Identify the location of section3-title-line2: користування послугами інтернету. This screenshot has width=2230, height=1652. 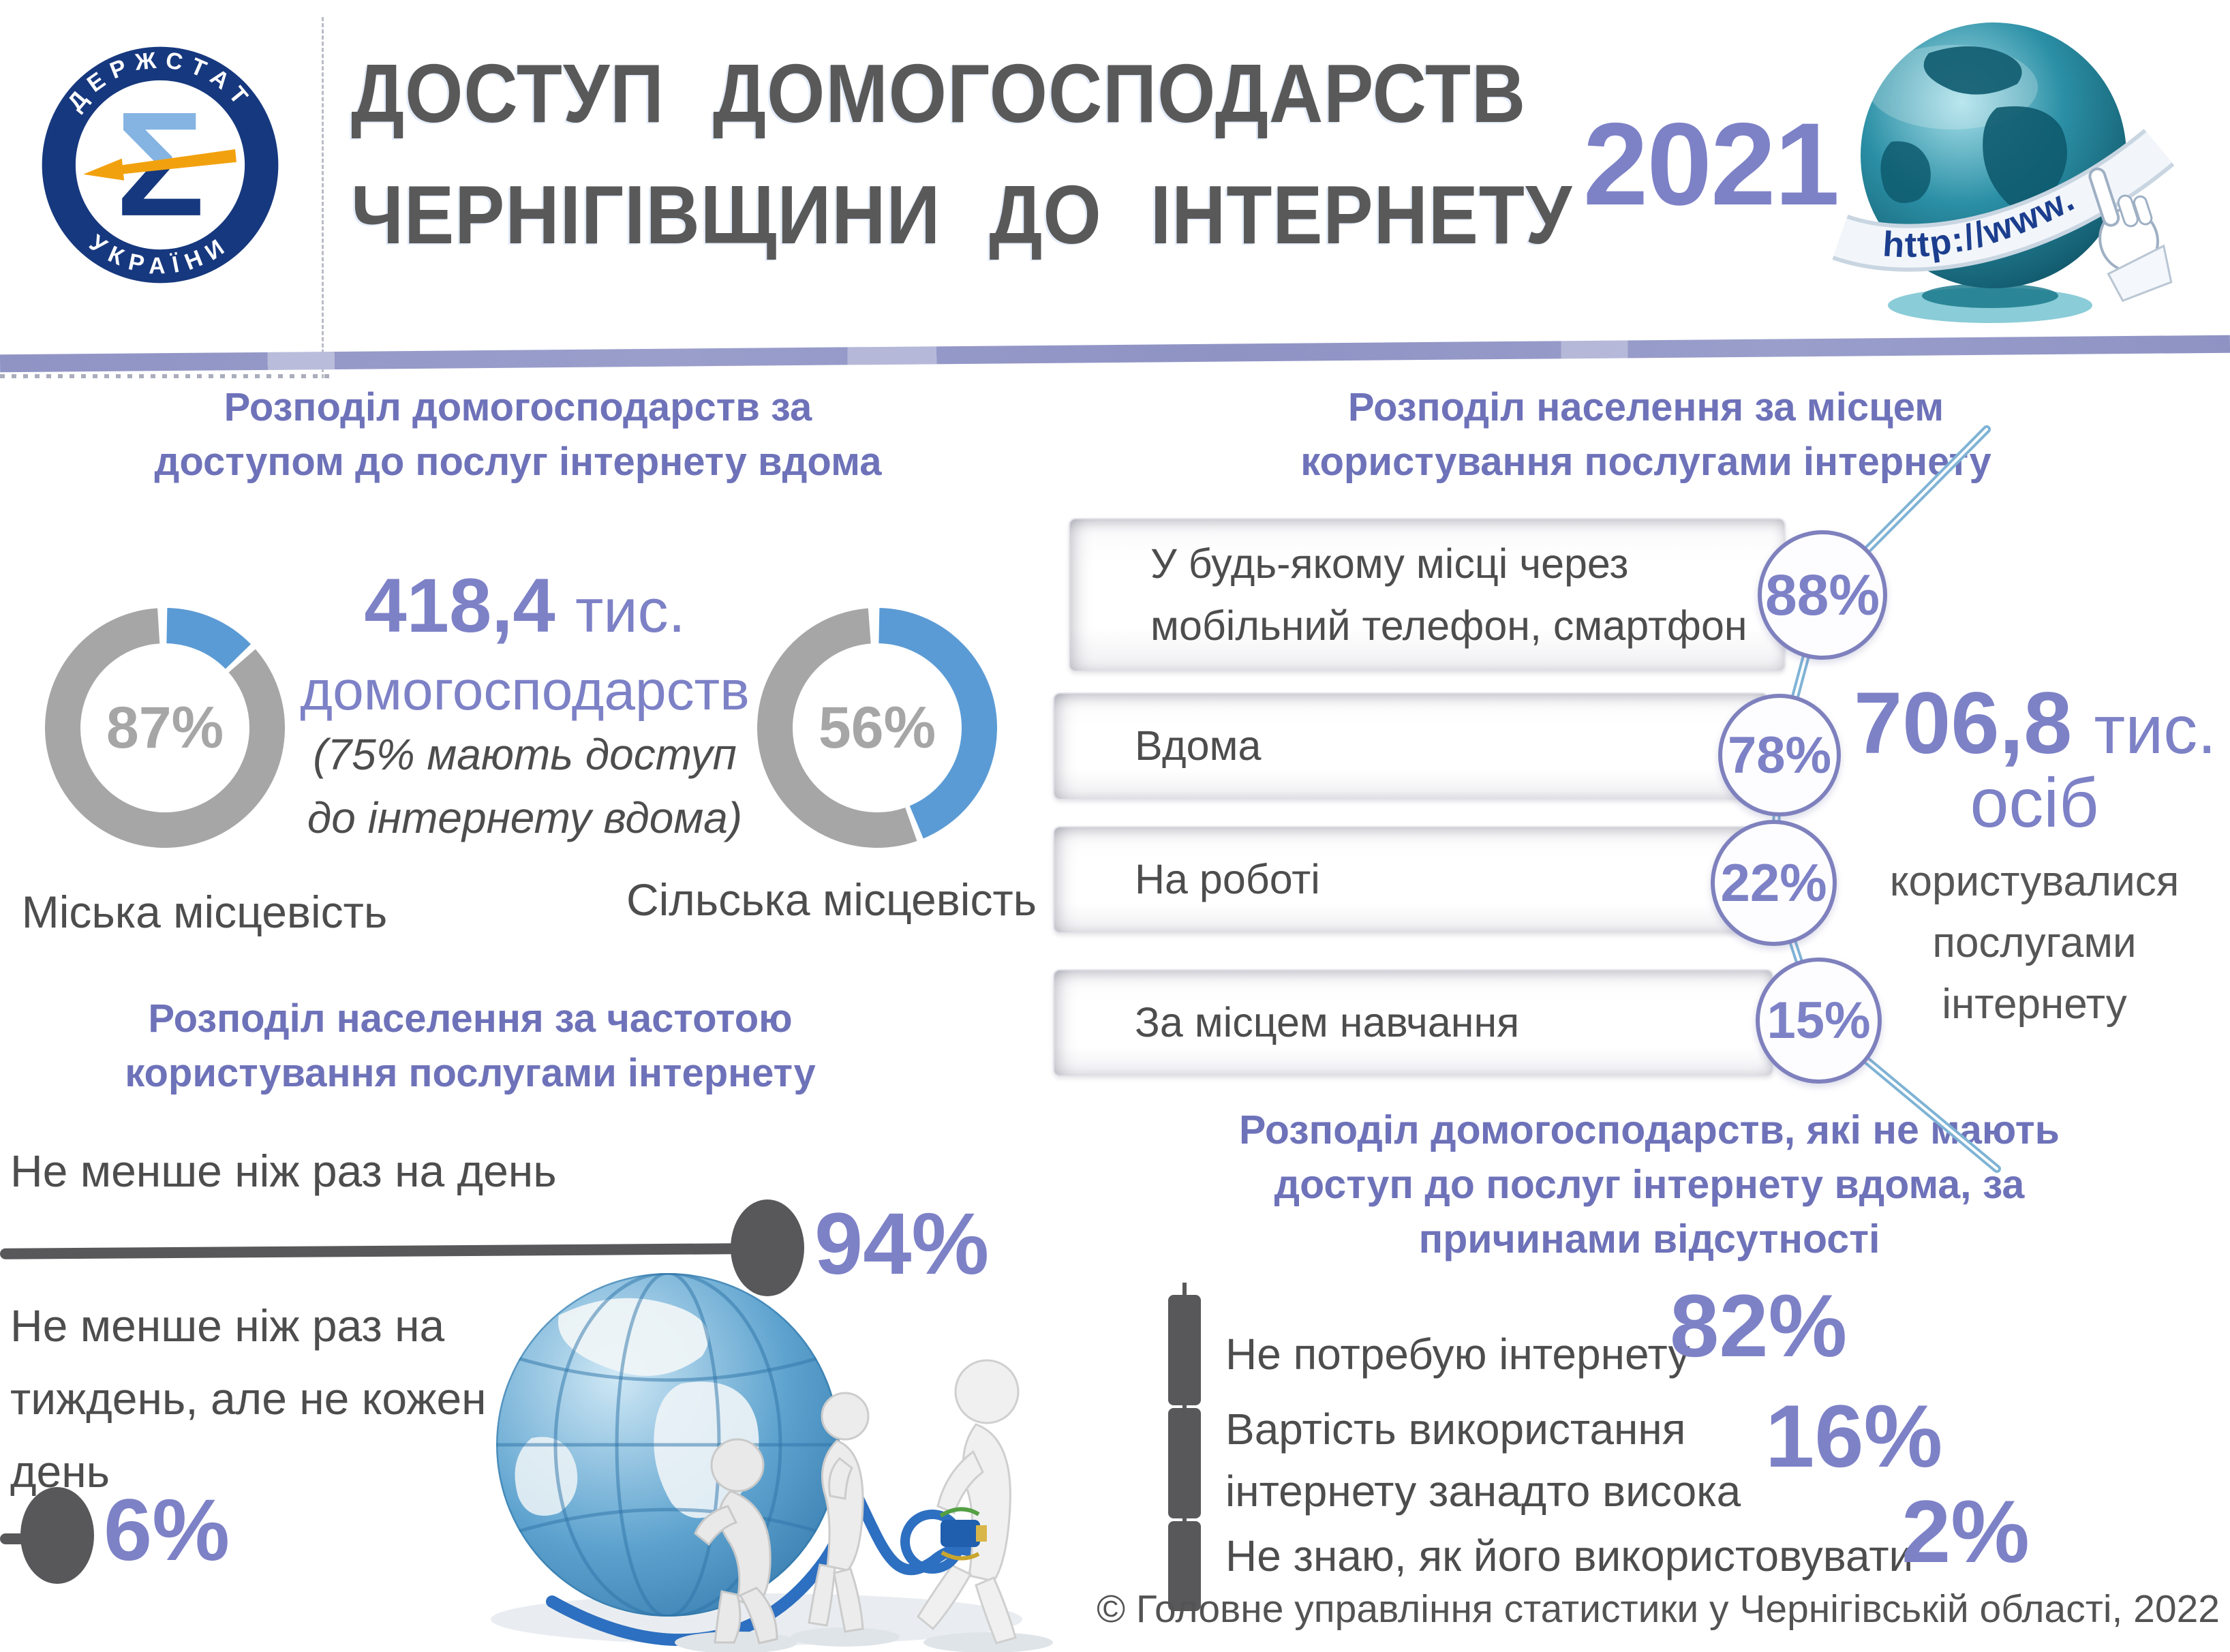
(471, 1073).